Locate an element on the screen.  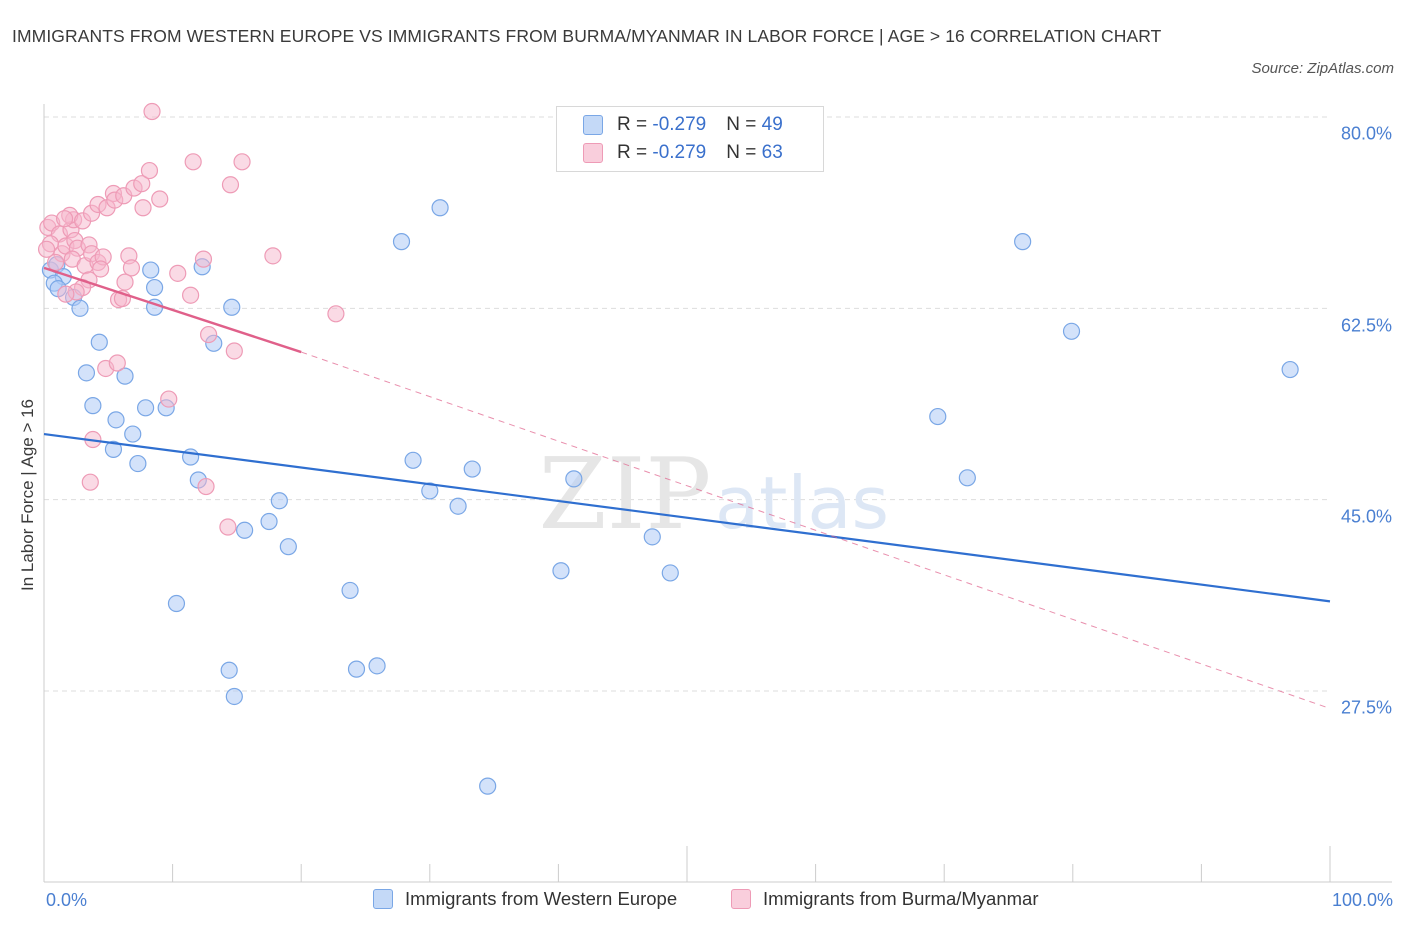
y-tick-label: 80.0% is located at coordinates (1366, 133).